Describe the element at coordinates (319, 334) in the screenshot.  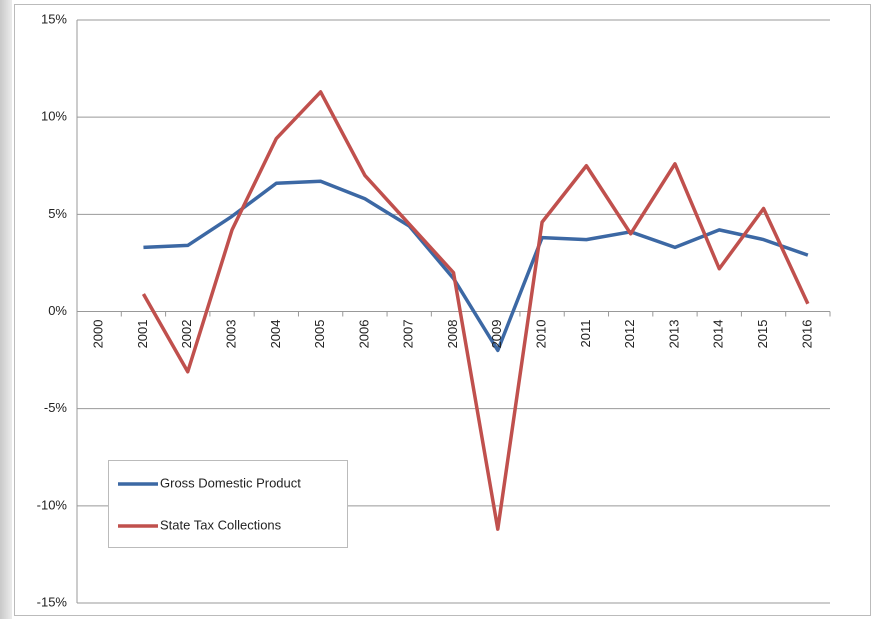
I see `x-tick-label: 2005` at that location.